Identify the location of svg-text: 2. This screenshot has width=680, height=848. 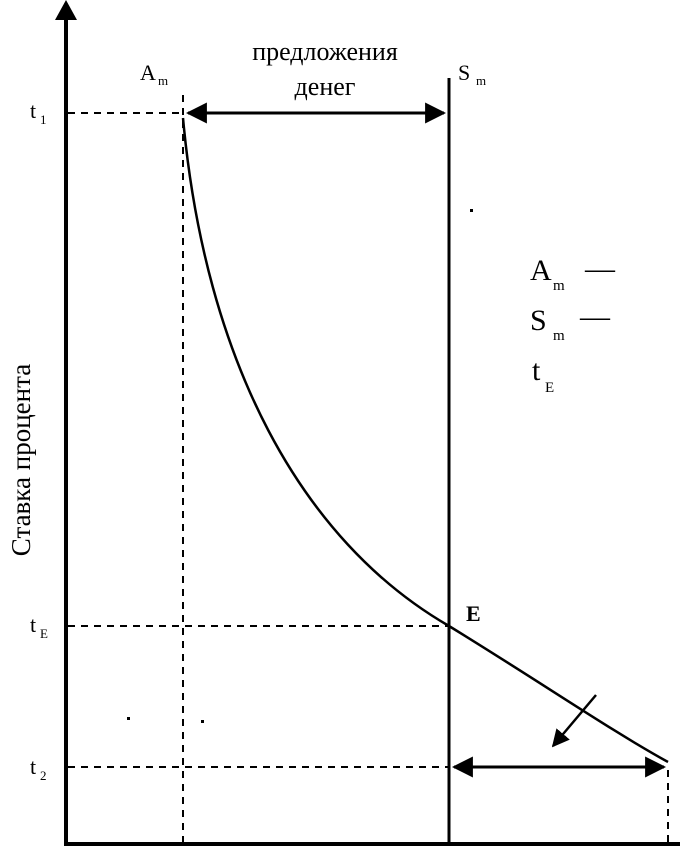
(43, 775).